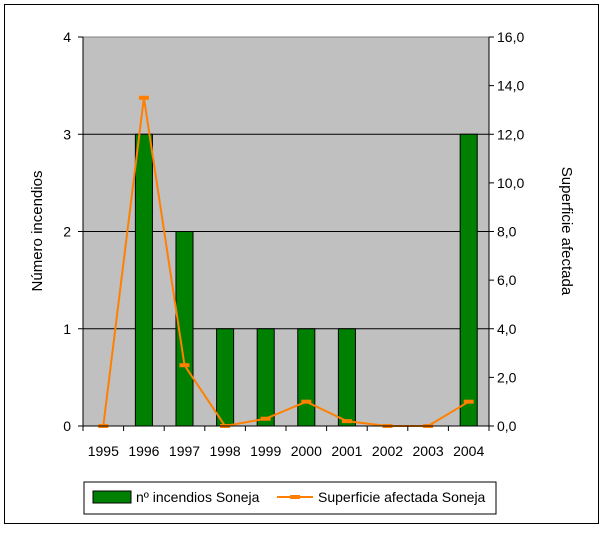 The image size is (605, 533). Describe the element at coordinates (198, 497) in the screenshot. I see `legend-bar-label: nº incendios Soneja` at that location.